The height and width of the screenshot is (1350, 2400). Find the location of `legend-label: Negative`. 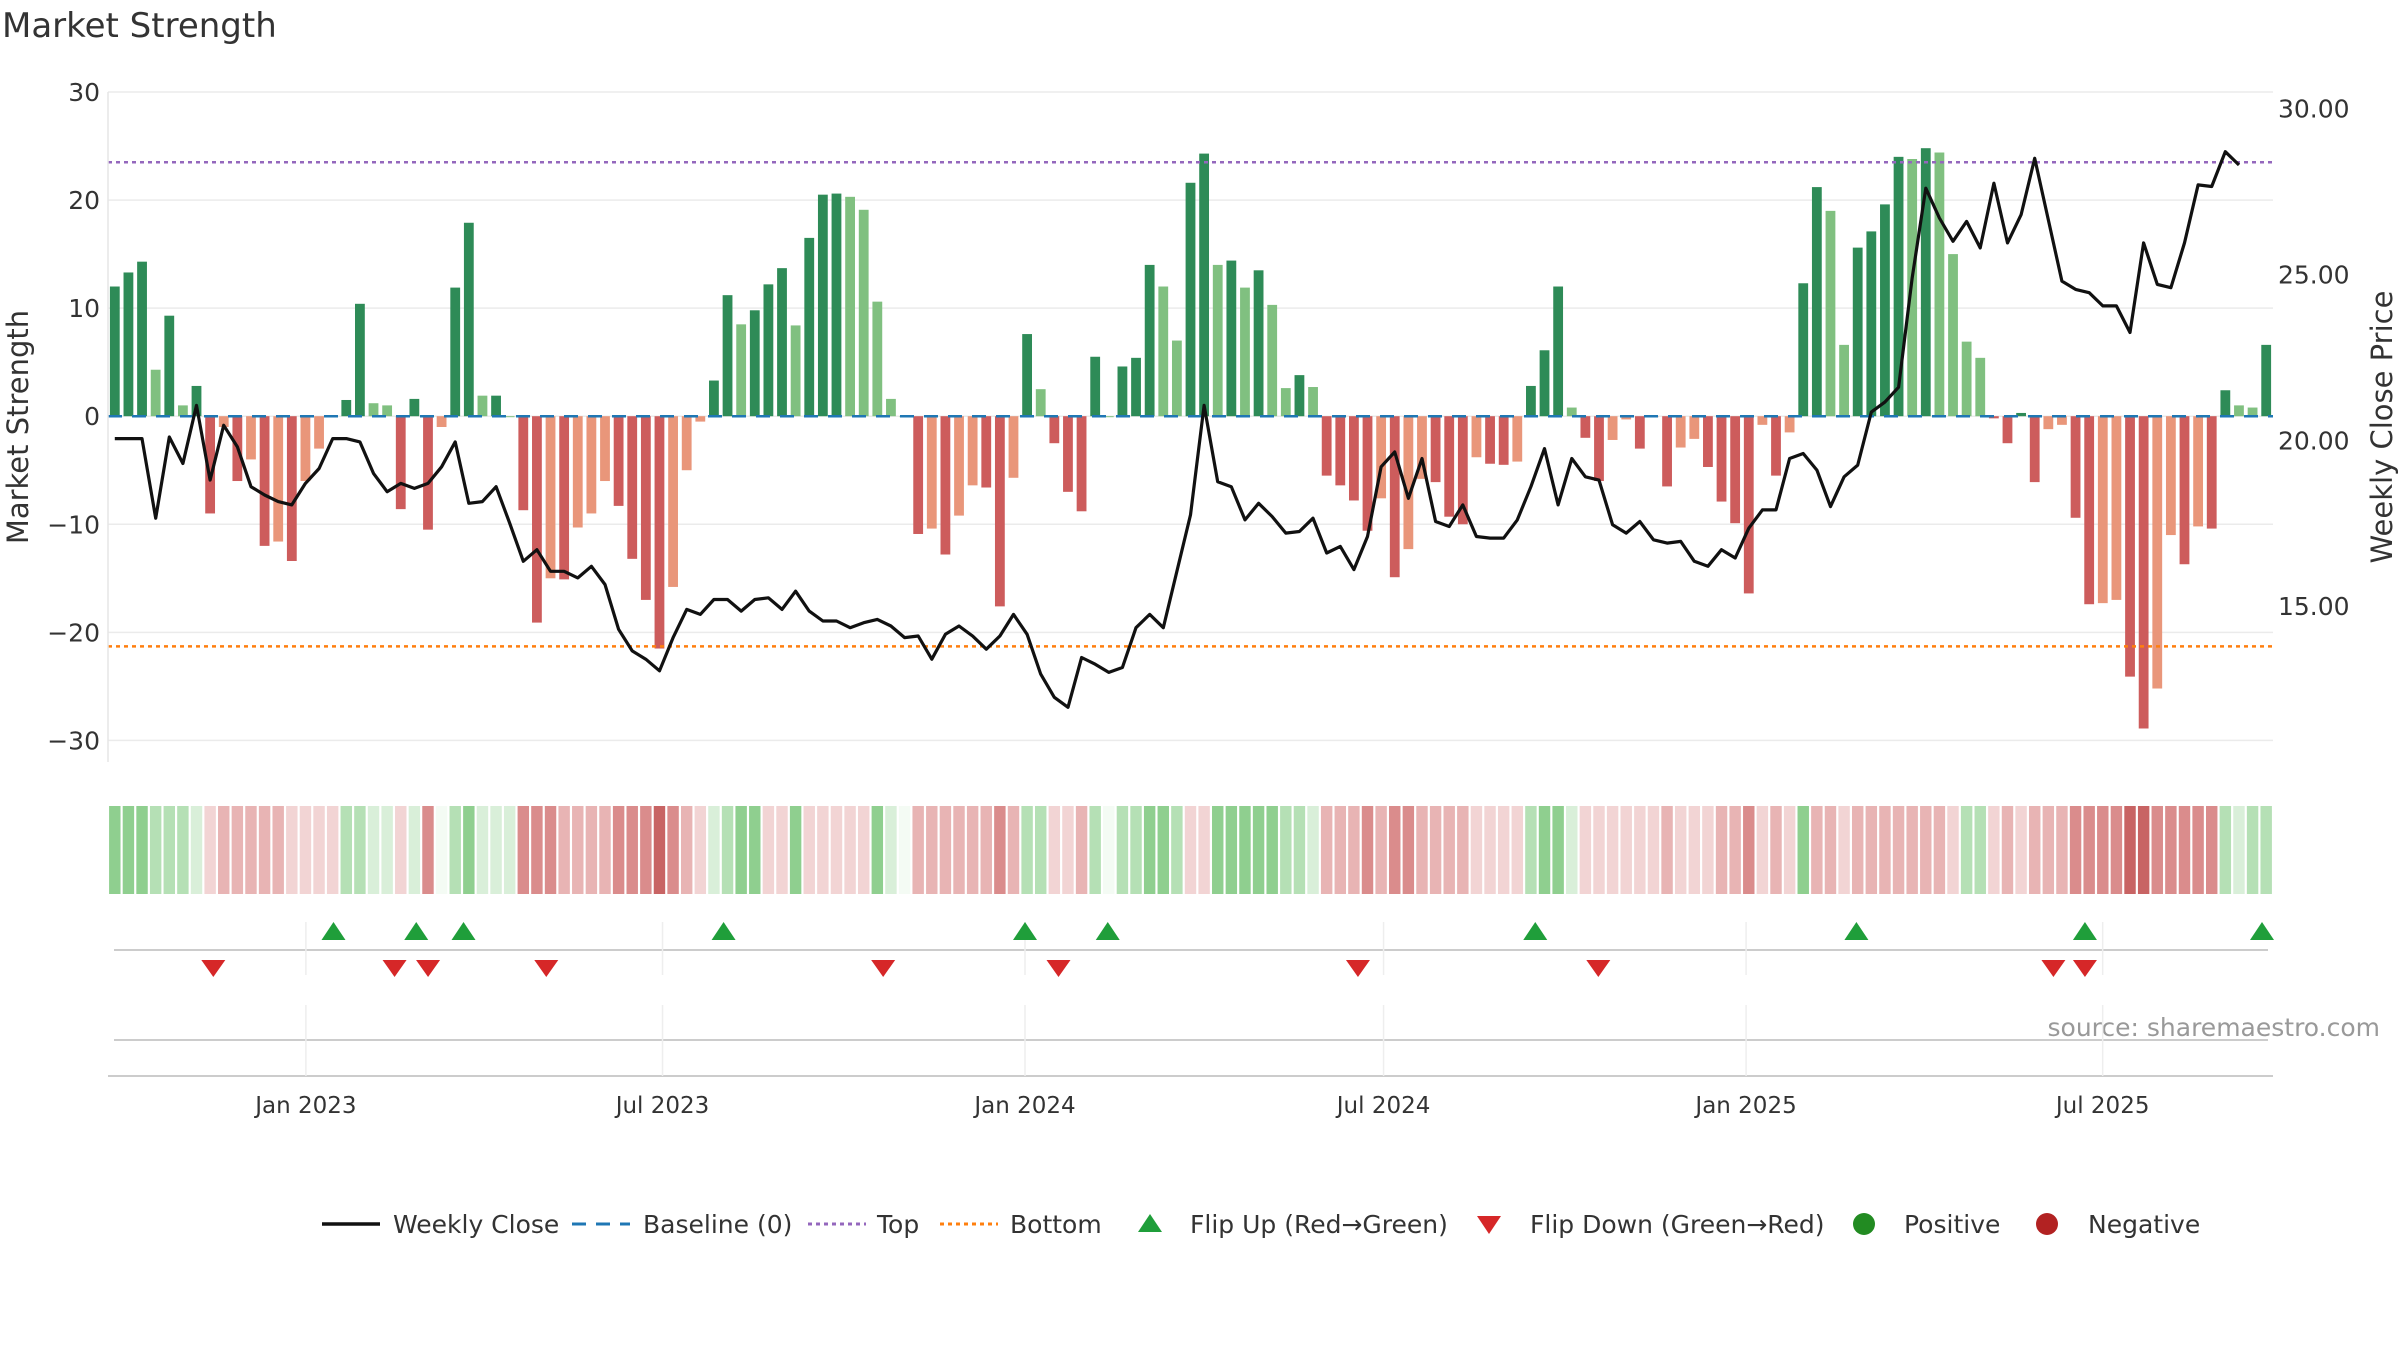

legend-label: Negative is located at coordinates (2144, 1224).